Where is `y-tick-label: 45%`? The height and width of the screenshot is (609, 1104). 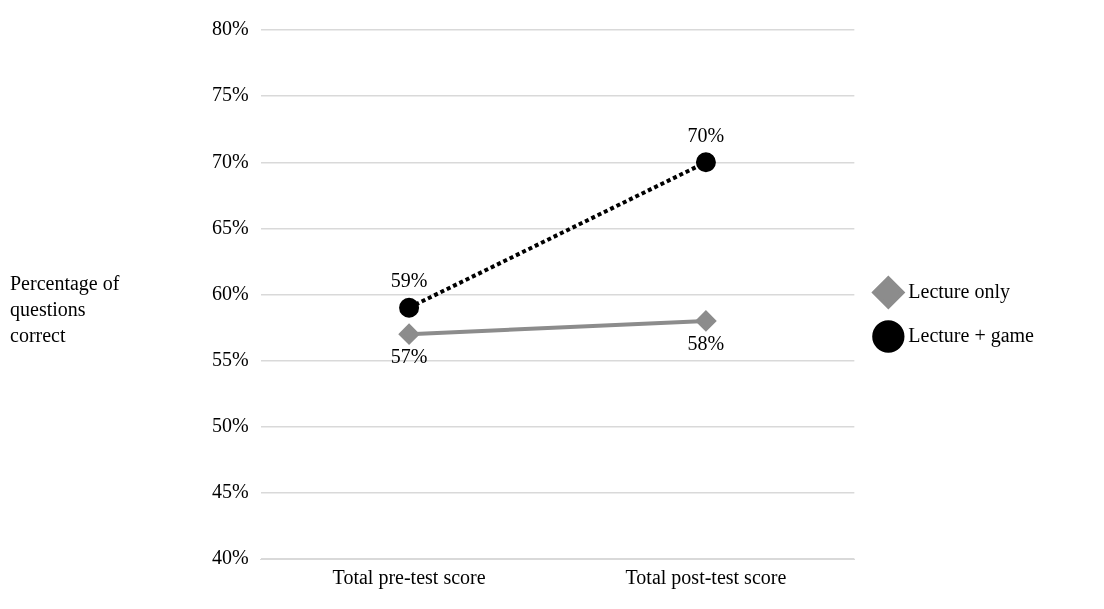
y-tick-label: 45% is located at coordinates (230, 491).